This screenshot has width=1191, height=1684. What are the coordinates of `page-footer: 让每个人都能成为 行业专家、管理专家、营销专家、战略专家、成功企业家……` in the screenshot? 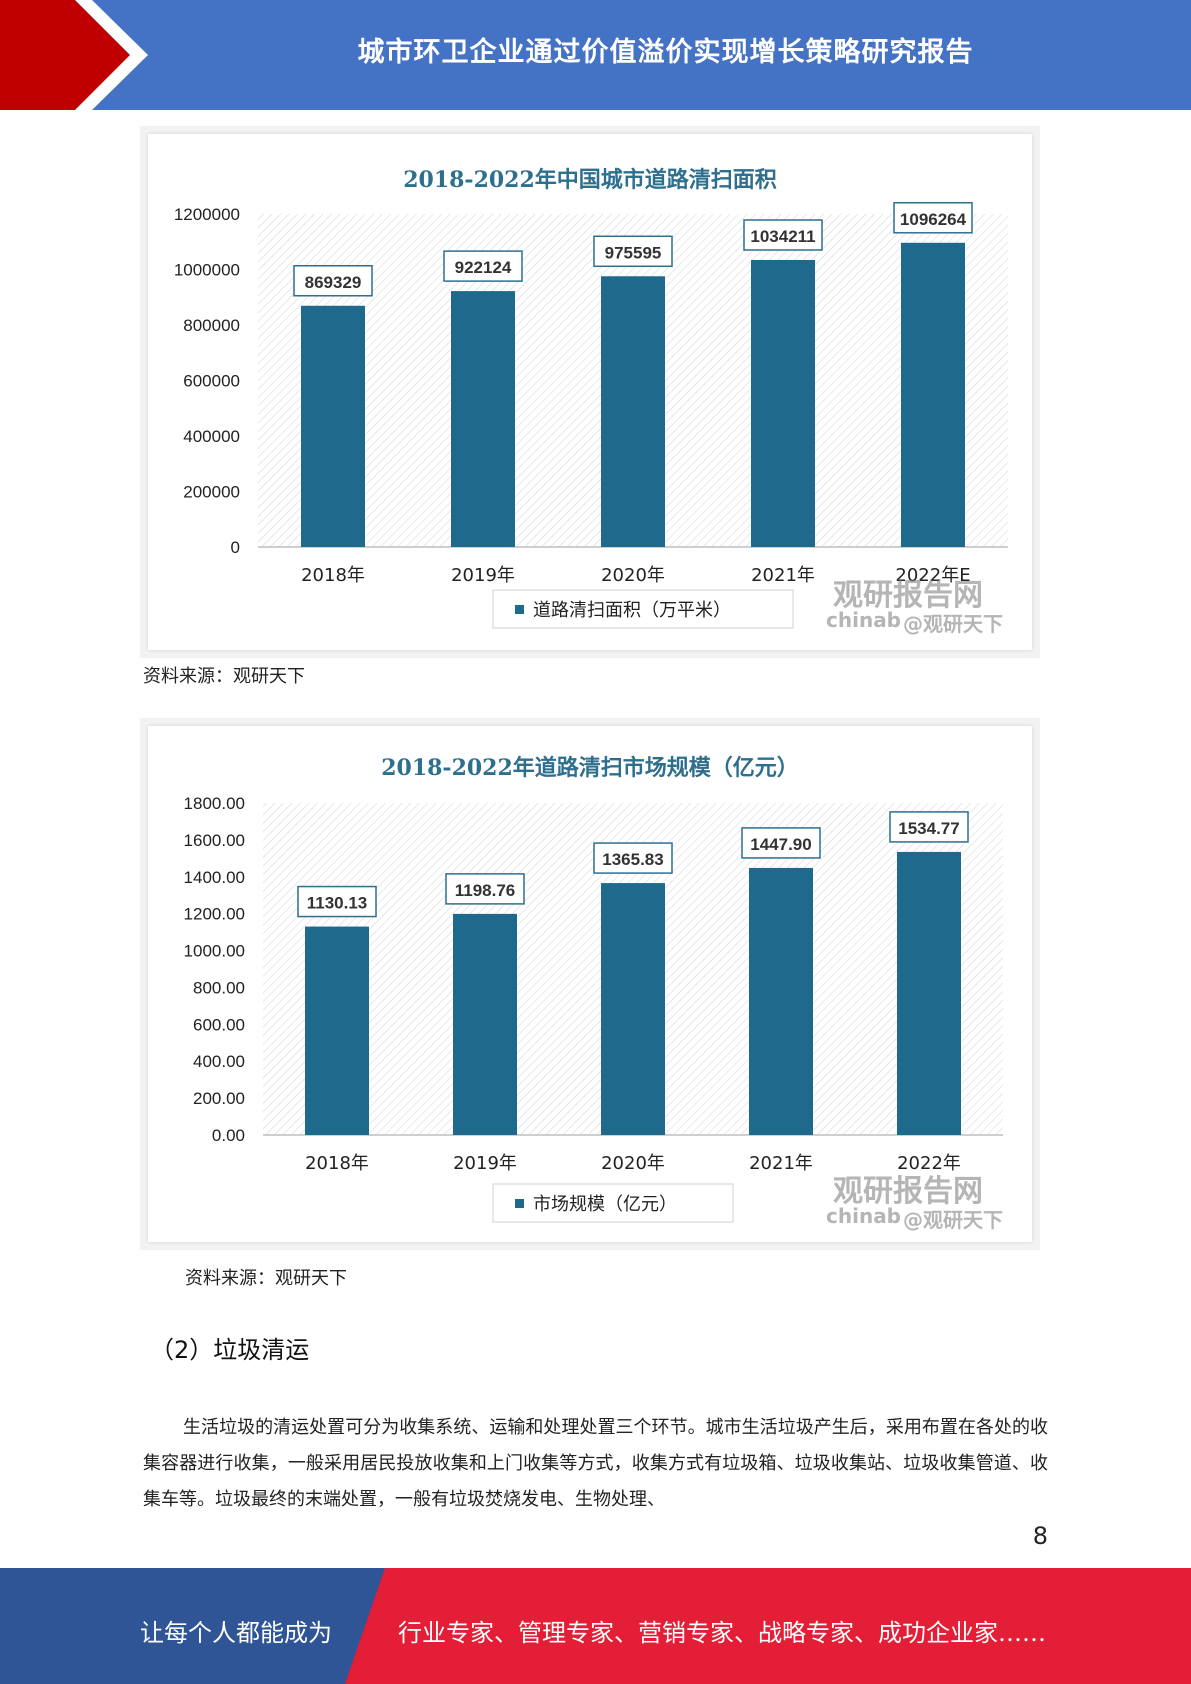 It's located at (595, 1626).